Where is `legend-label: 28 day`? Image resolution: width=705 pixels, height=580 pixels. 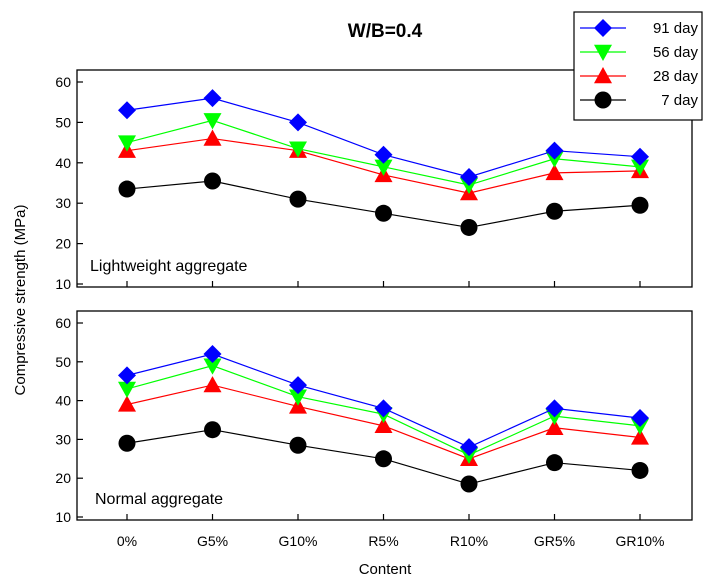
legend-label: 28 day is located at coordinates (676, 76).